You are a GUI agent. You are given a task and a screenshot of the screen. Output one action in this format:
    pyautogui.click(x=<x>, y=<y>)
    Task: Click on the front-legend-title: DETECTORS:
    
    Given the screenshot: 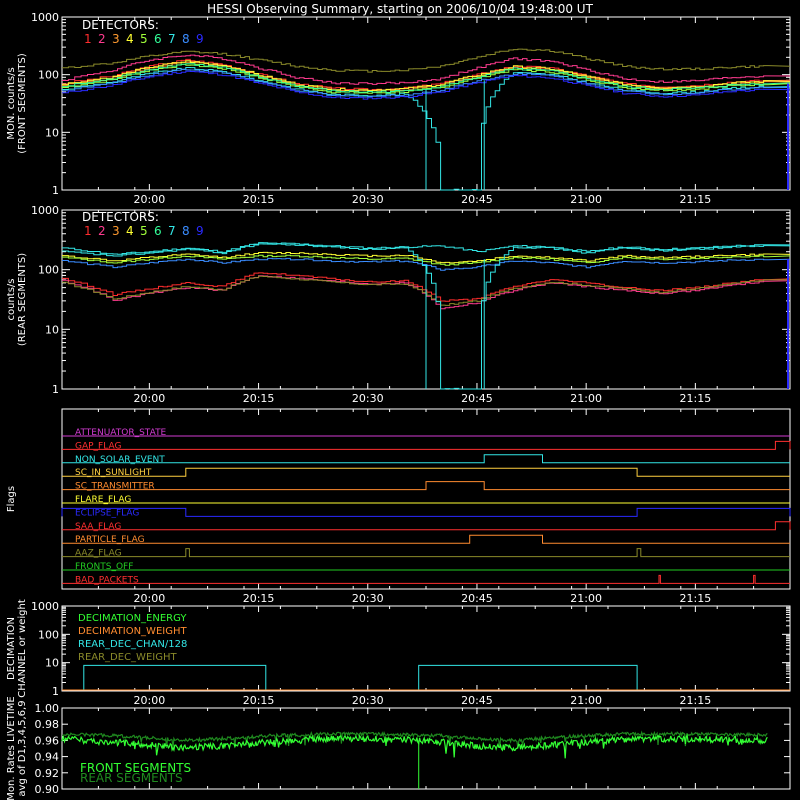 What is the action you would take?
    pyautogui.click(x=120, y=25)
    